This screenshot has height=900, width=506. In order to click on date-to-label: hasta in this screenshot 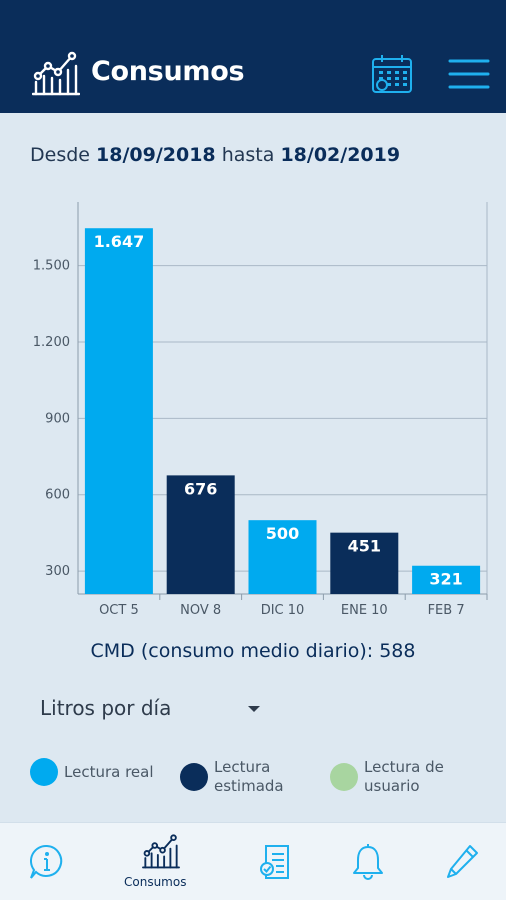, I will do `click(248, 155)`.